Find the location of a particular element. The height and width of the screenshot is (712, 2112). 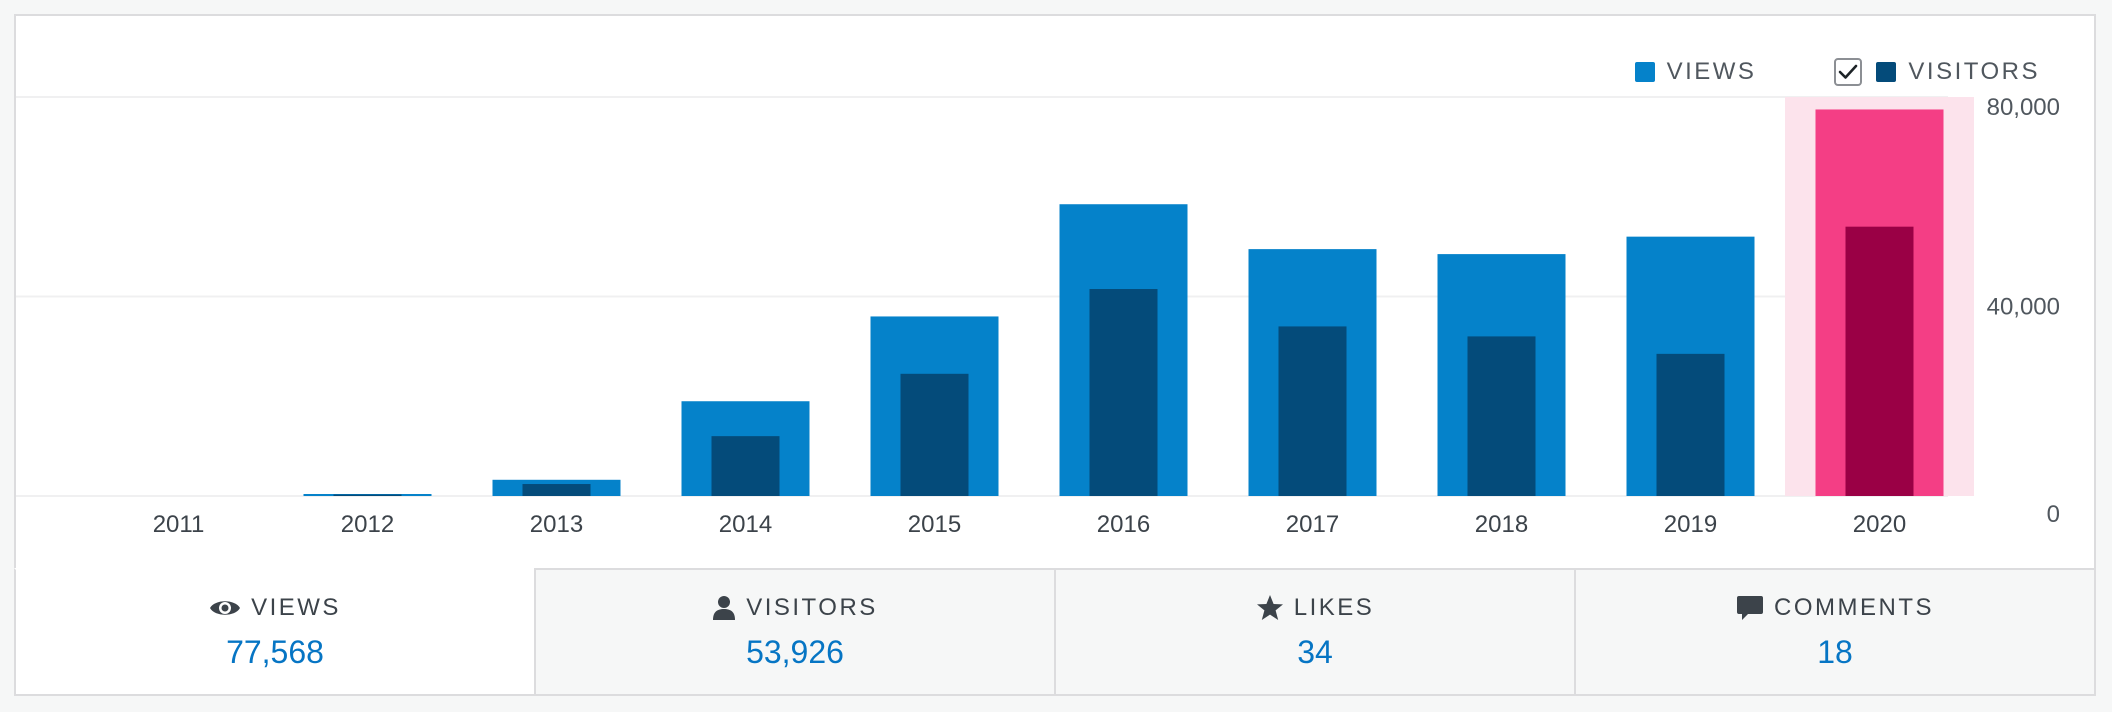

legend-visitors: VISITORS is located at coordinates (1958, 72).